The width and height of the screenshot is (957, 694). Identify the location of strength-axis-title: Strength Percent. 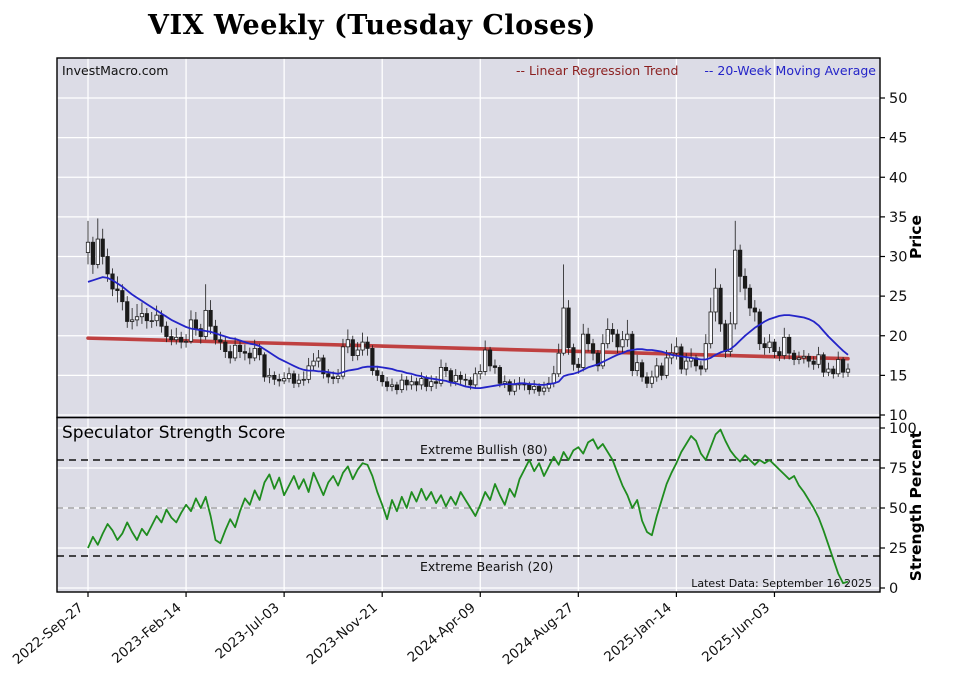
(916, 506).